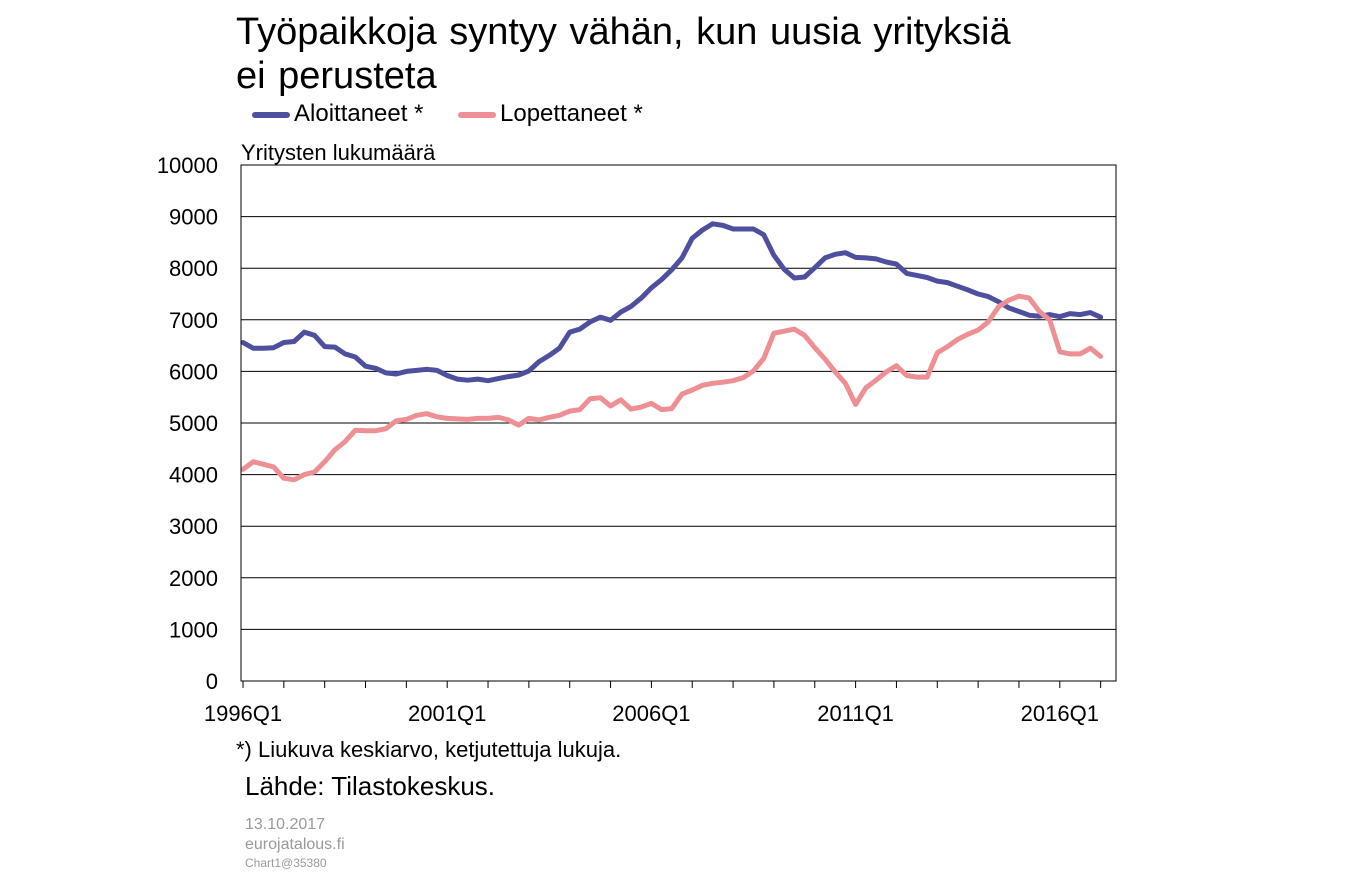  Describe the element at coordinates (338, 152) in the screenshot. I see `y-axis-label: Yritysten lukumäärä` at that location.